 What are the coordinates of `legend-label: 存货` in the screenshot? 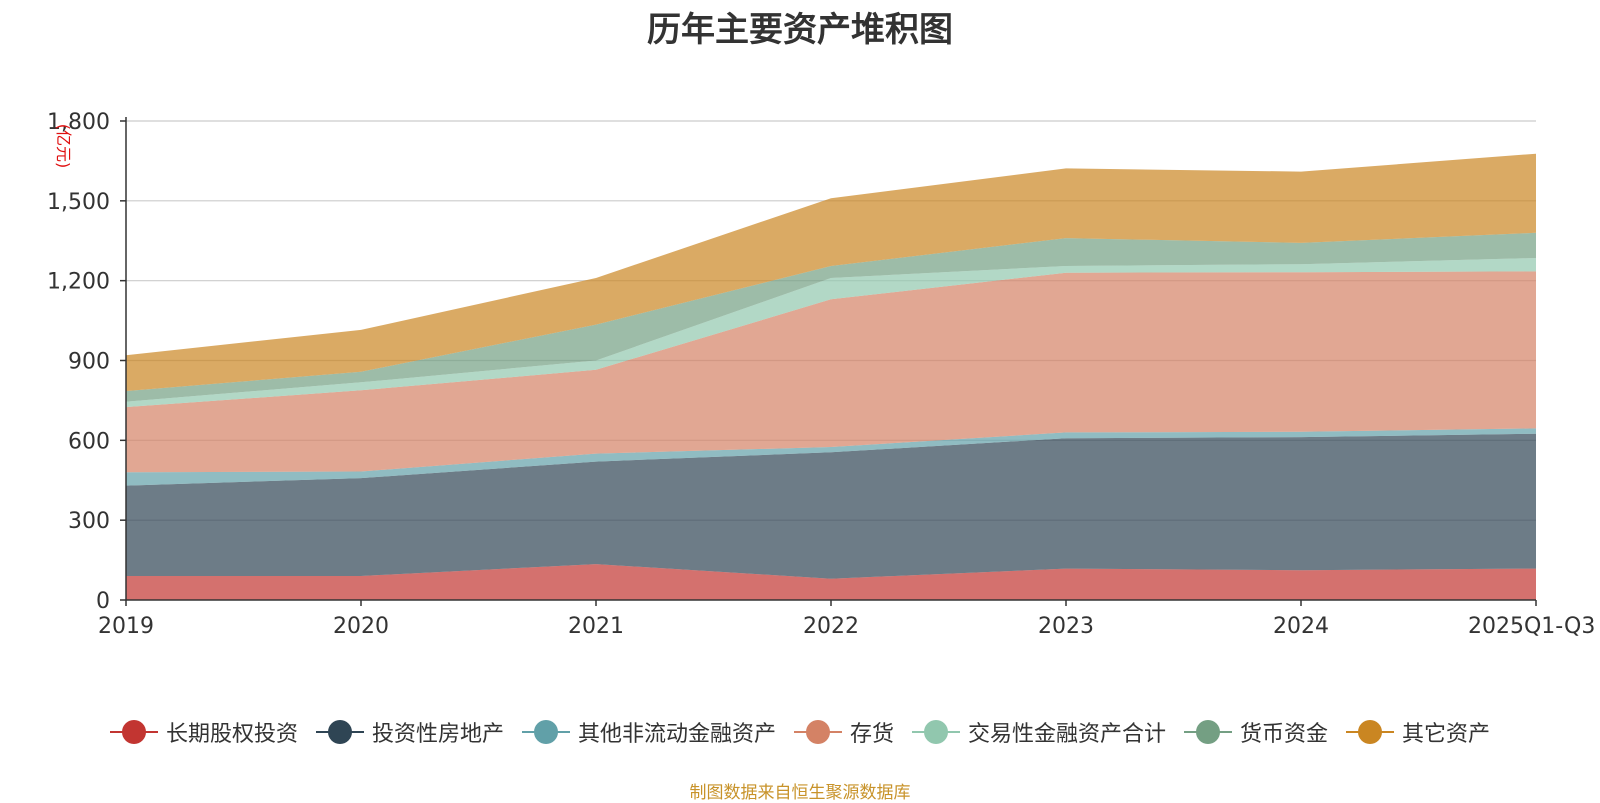 It's located at (871, 734).